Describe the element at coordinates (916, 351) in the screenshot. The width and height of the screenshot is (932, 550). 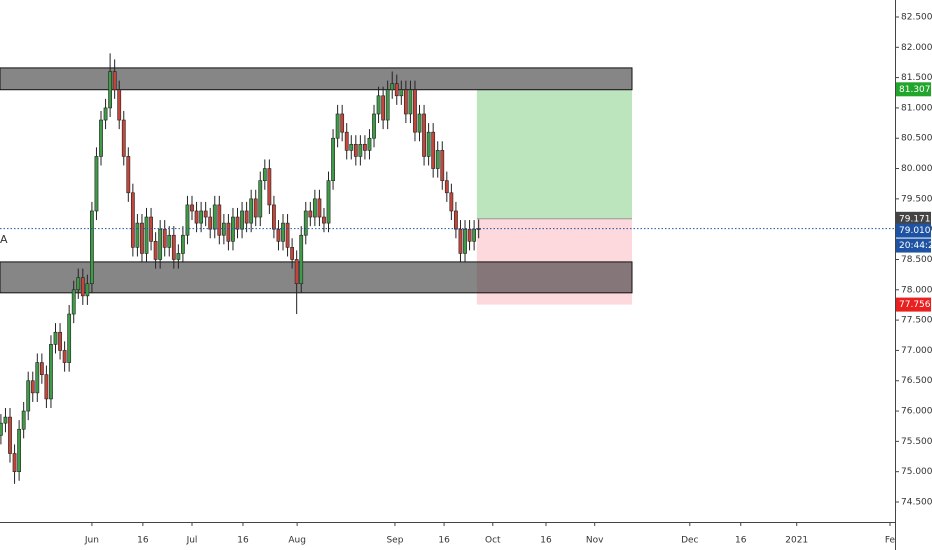
I see `y-tick-label: 77.000` at that location.